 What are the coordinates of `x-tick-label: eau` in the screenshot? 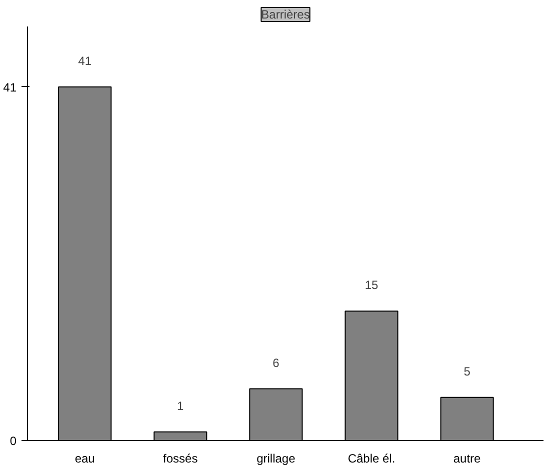 It's located at (84, 459).